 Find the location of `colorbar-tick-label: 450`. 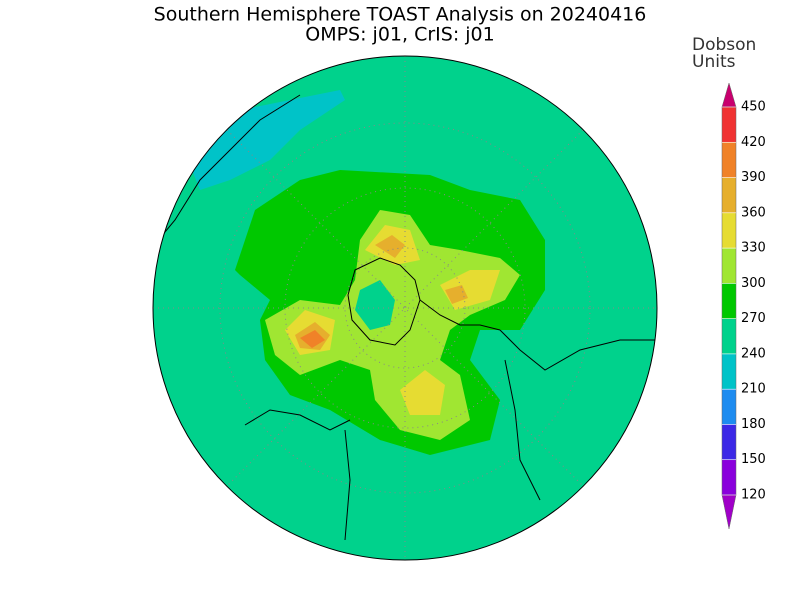

colorbar-tick-label: 450 is located at coordinates (753, 107).